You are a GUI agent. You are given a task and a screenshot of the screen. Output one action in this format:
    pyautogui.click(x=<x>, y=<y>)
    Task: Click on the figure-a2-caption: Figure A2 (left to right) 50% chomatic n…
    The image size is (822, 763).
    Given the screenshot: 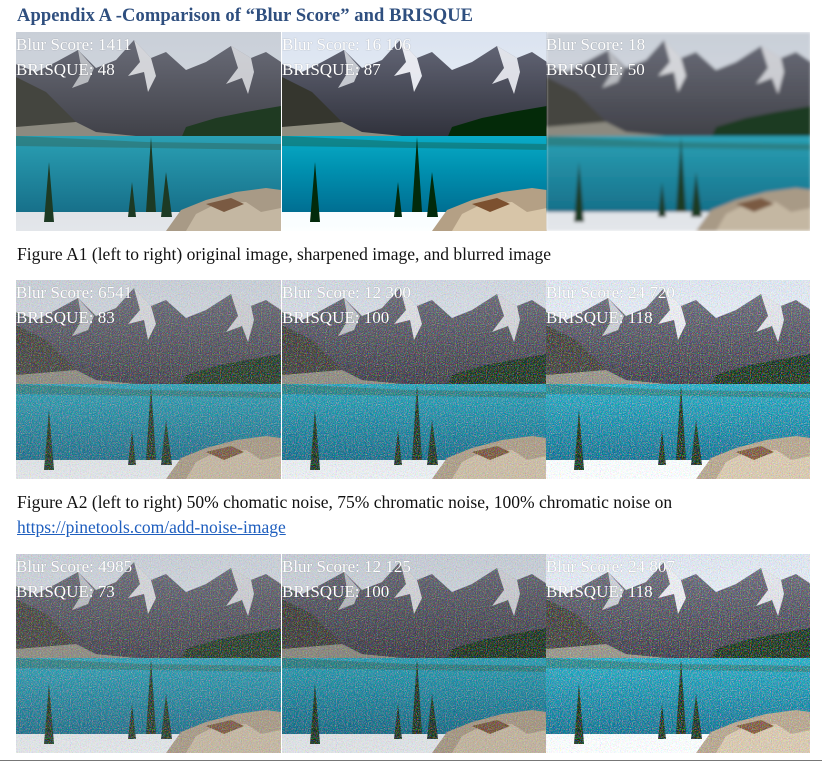 What is the action you would take?
    pyautogui.click(x=344, y=515)
    